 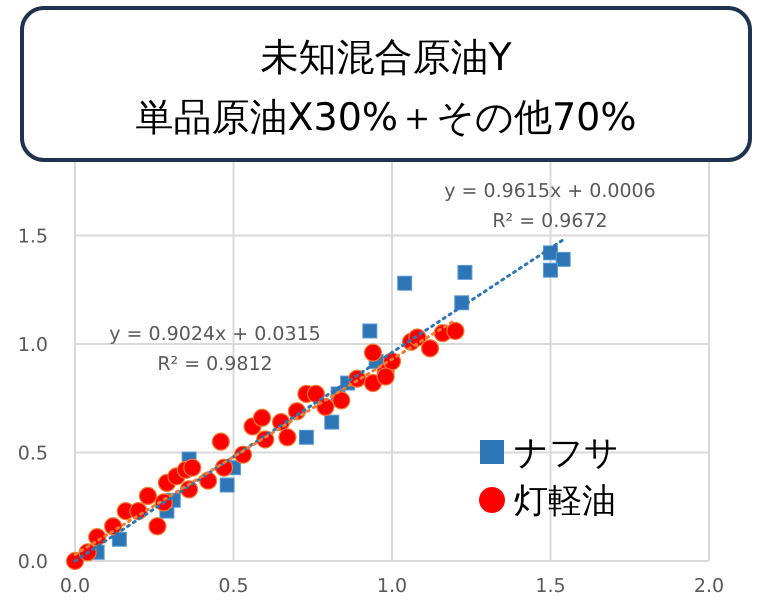 What do you see at coordinates (75, 586) in the screenshot?
I see `x-tick-label: 0.0` at bounding box center [75, 586].